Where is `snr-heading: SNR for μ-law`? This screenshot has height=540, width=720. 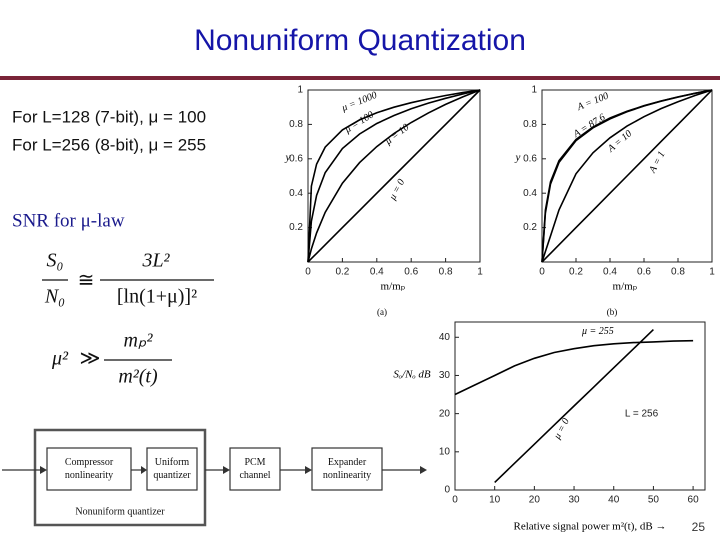 snr-heading: SNR for μ-law is located at coordinates (68, 220).